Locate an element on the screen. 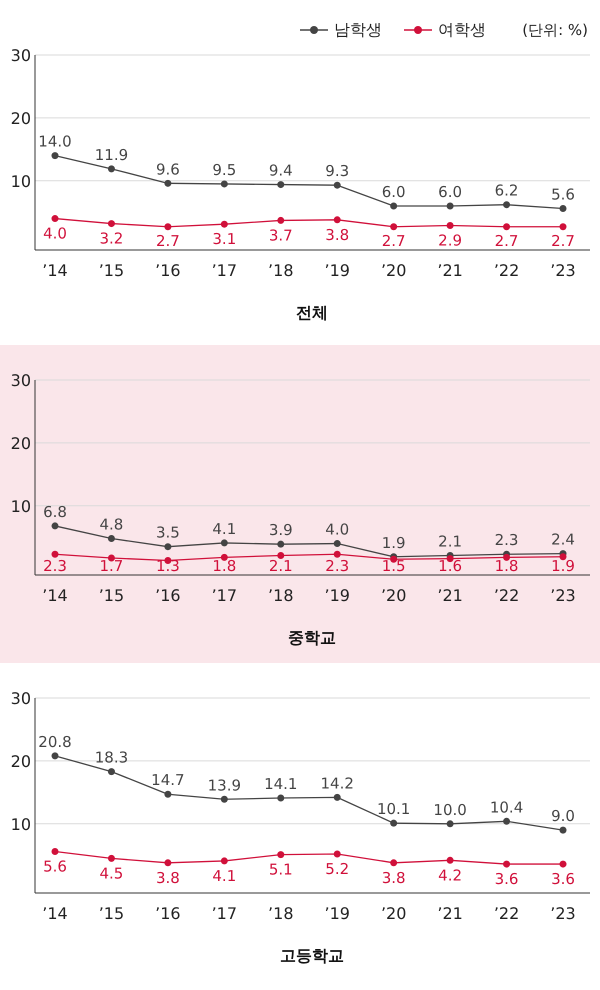 Image resolution: width=600 pixels, height=990 pixels. data-label: 13.9 is located at coordinates (225, 785).